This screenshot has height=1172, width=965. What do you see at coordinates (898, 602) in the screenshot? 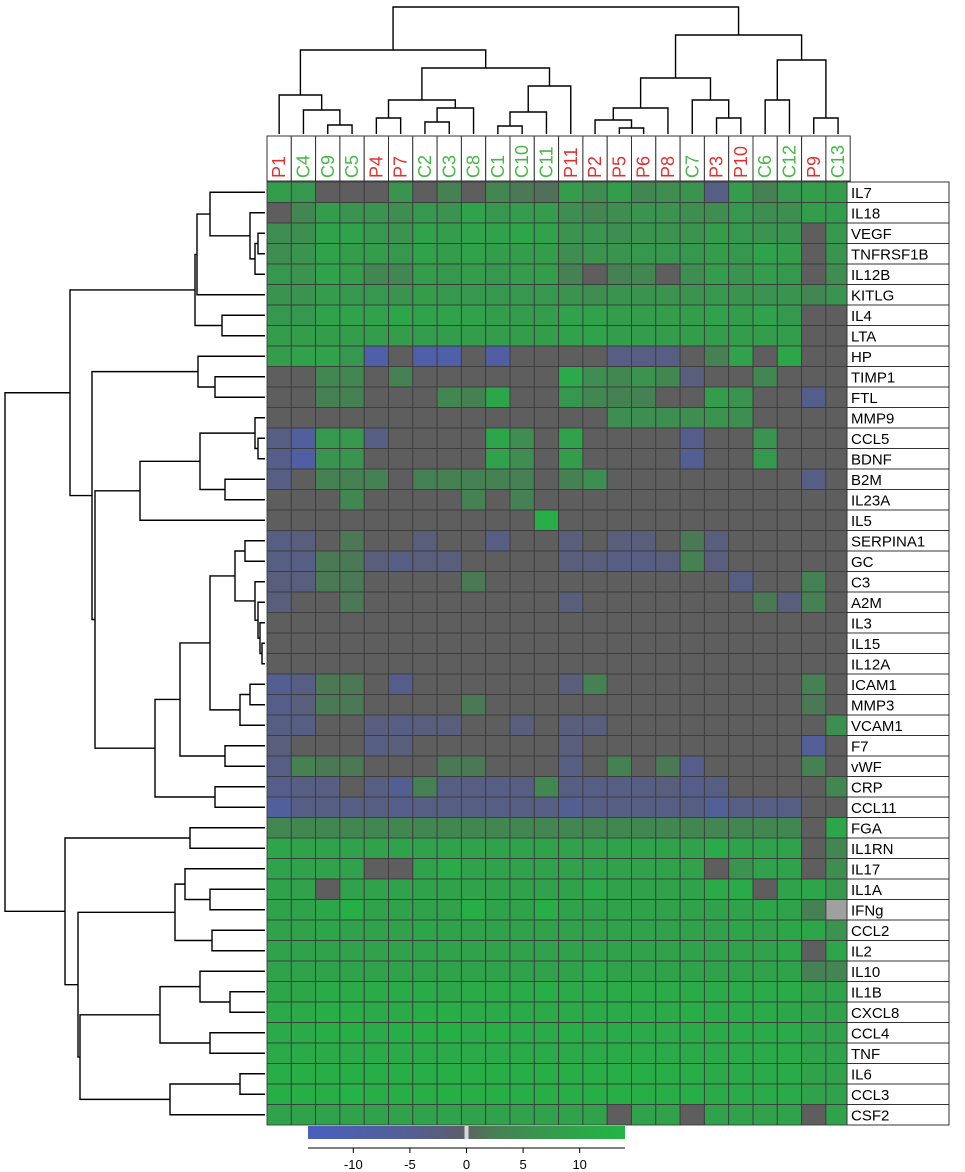
I see `row-label: A2M` at bounding box center [898, 602].